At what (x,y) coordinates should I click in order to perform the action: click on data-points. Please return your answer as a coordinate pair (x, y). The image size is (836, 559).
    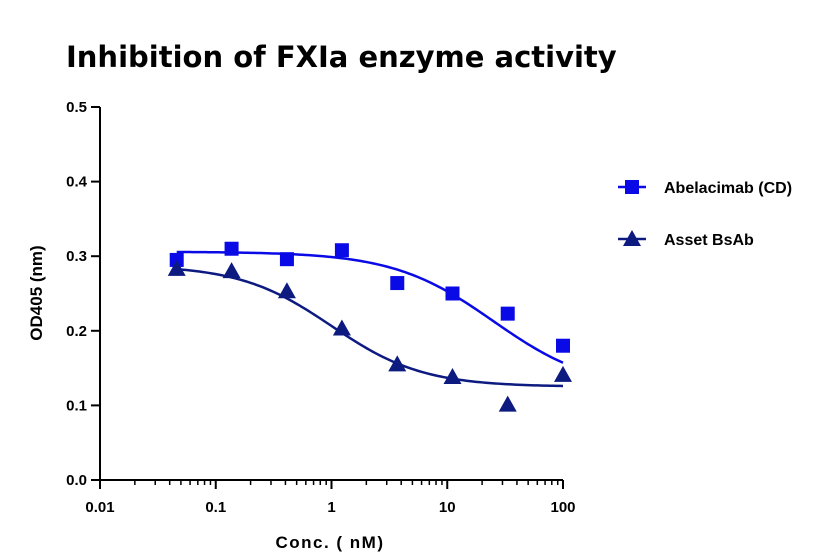
    Looking at the image, I should click on (369, 326).